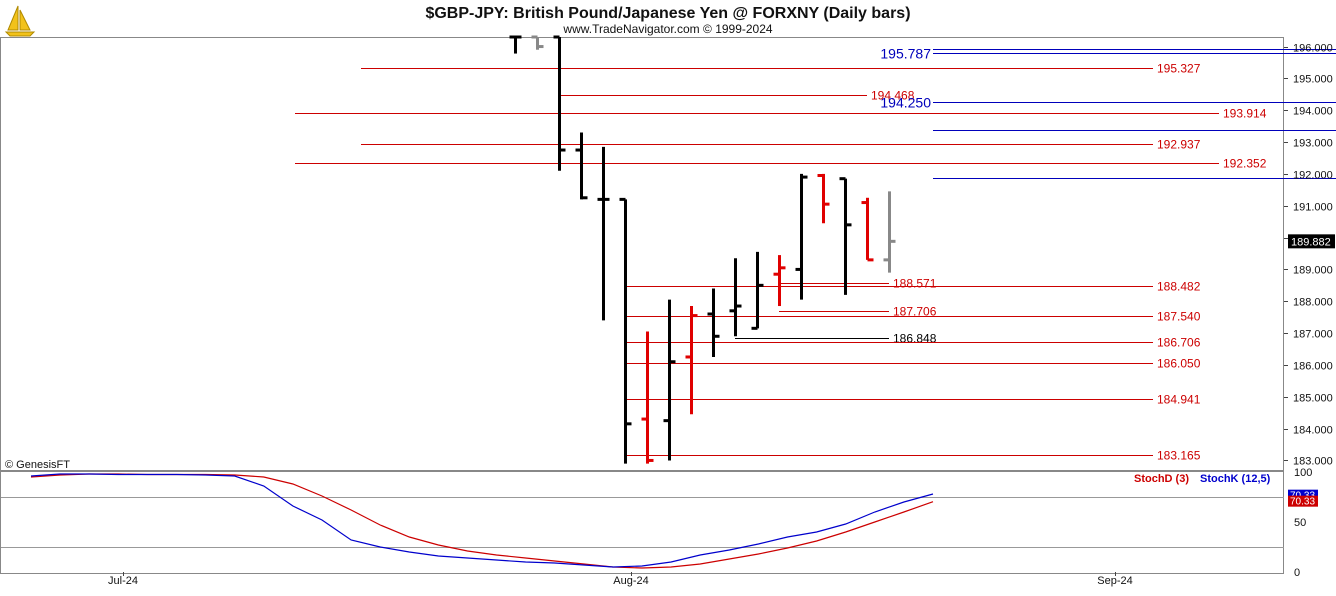 The image size is (1336, 596). I want to click on level-label: 184.941, so click(1179, 400).